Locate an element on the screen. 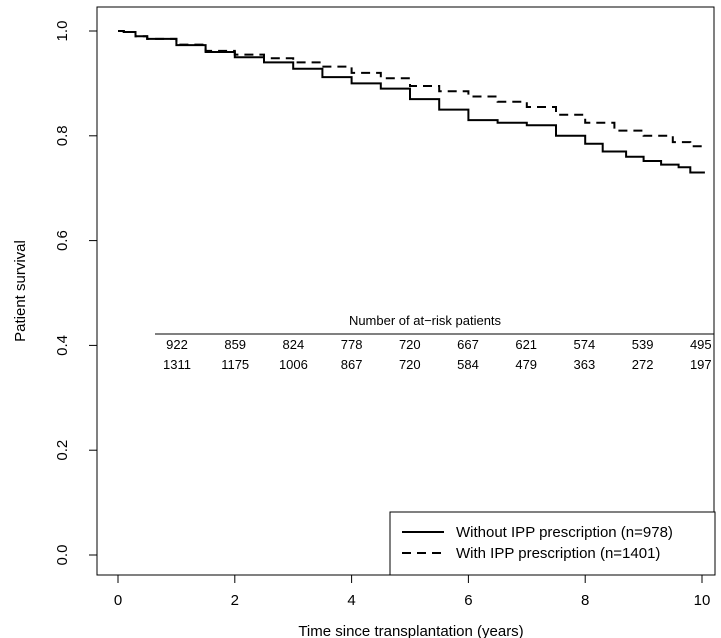  y-tick-label: 0.6 is located at coordinates (62, 240).